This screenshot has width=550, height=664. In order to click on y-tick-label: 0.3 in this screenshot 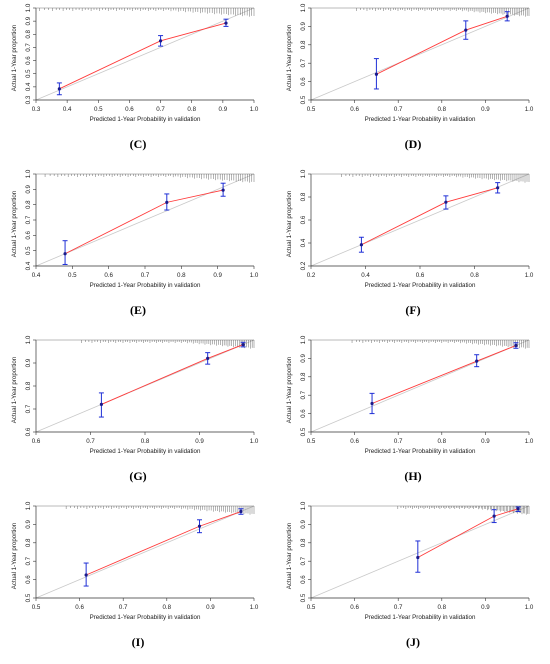, I will do `click(28, 99)`.